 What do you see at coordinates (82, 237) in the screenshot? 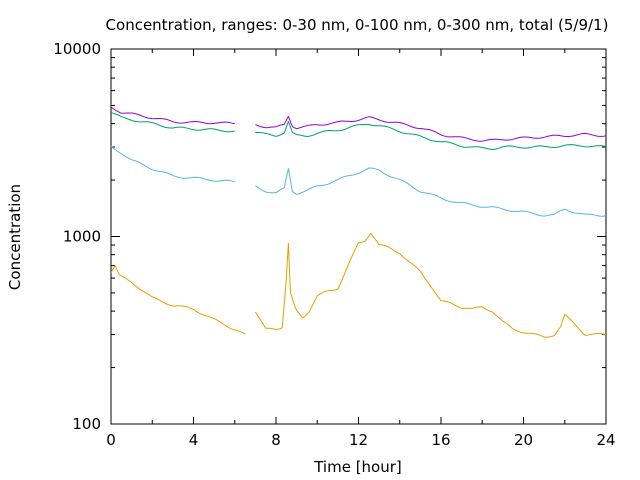
I see `y-tick-label: 1000` at bounding box center [82, 237].